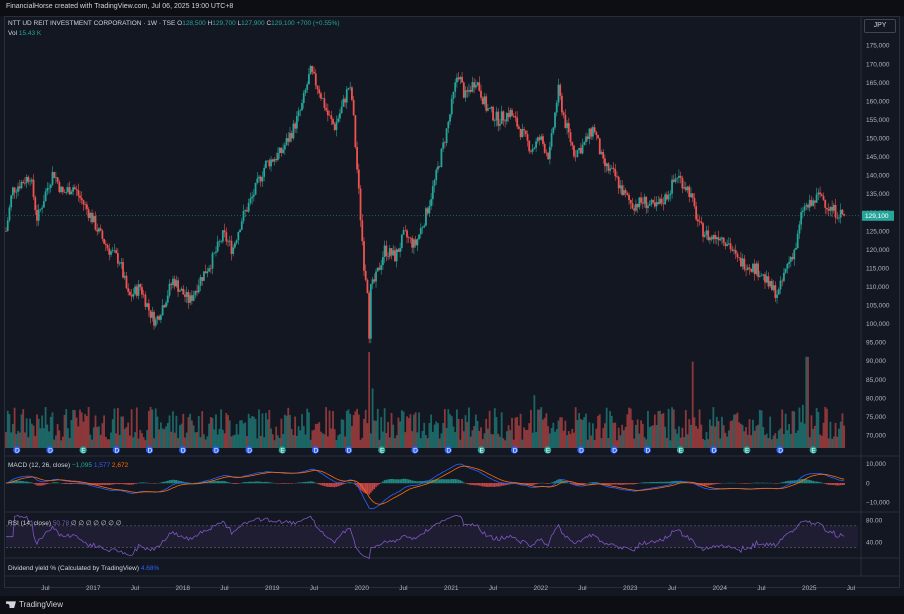 The height and width of the screenshot is (614, 904). What do you see at coordinates (29, 523) in the screenshot?
I see `rsi-label: RSI (14, close)` at bounding box center [29, 523].